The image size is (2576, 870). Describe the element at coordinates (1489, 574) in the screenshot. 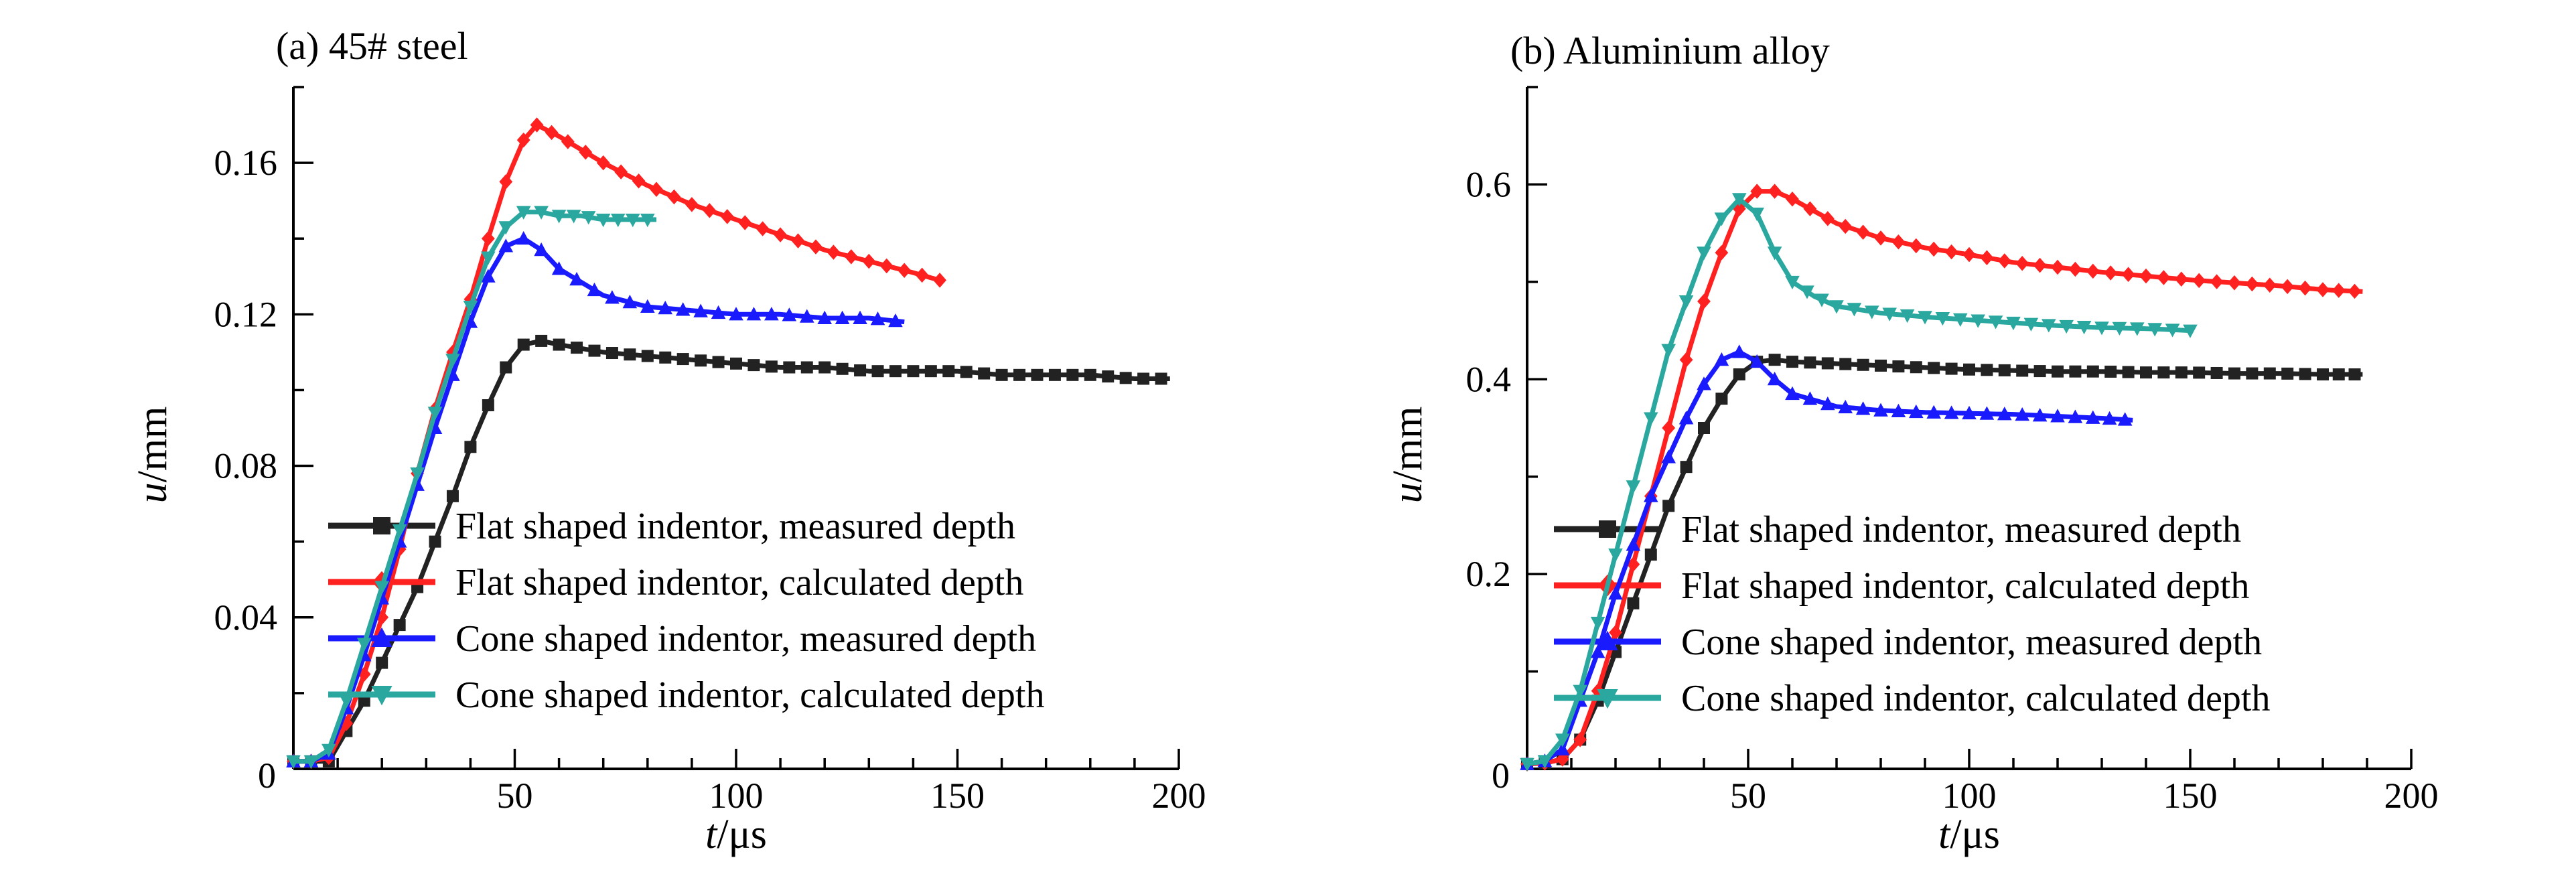

I see `y-tick-label: 0.2` at that location.